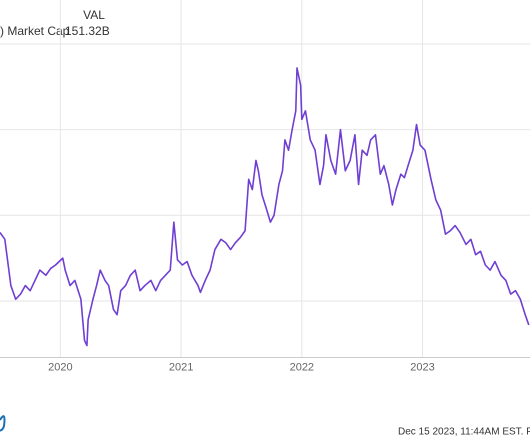 This screenshot has height=442, width=530. I want to click on footer: Dec 15 2023, 11:44AM EST. Powered b, so click(464, 432).